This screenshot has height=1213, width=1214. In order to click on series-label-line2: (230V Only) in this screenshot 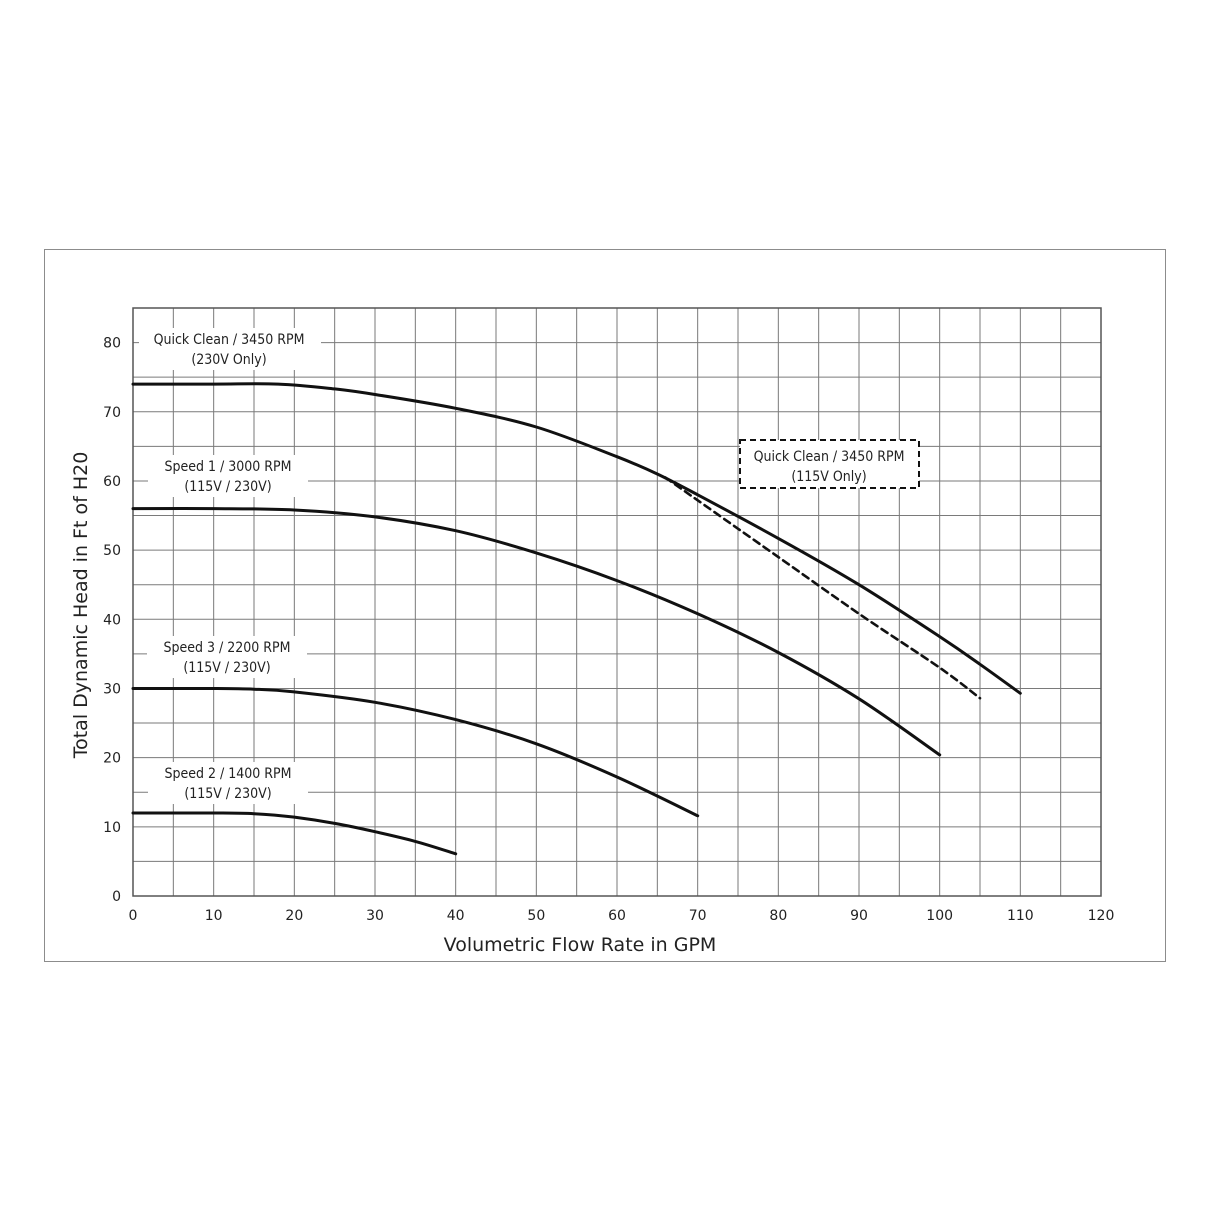, I will do `click(228, 360)`.